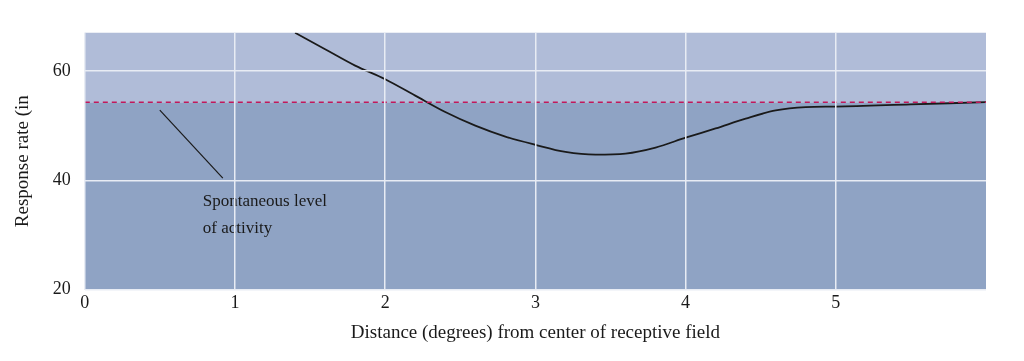 This screenshot has height=361, width=1024. Describe the element at coordinates (61, 69) in the screenshot. I see `y-tick-label: 60` at that location.